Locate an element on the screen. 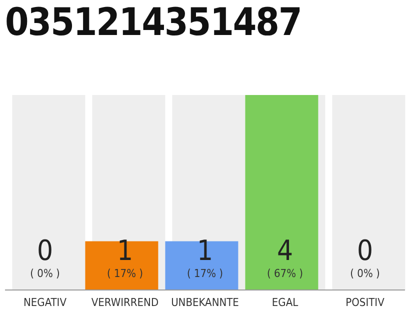  x-tick-label: EGAL is located at coordinates (285, 302).